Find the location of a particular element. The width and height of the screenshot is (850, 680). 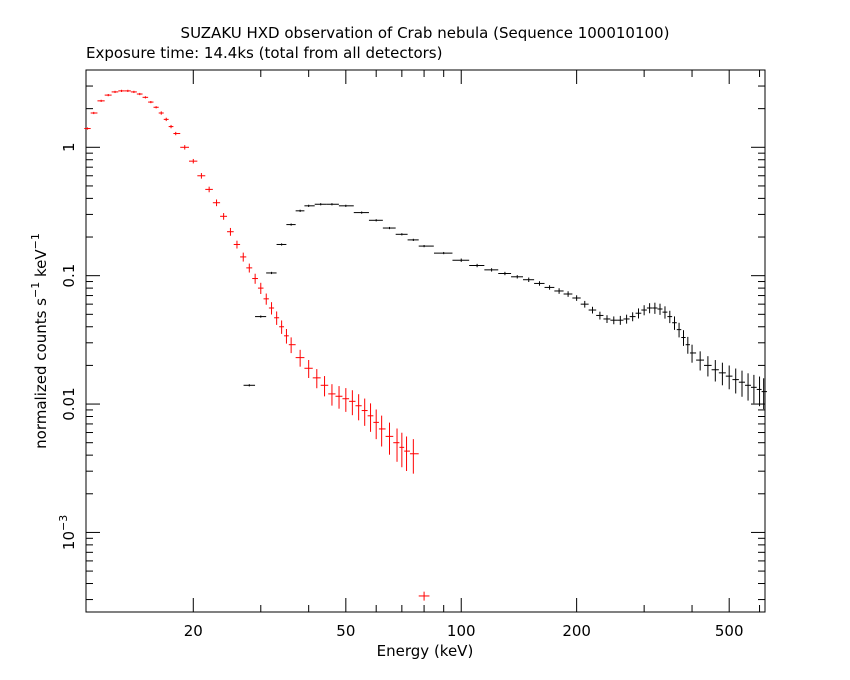

y-axis-label: normalized counts s−1 keV−1 is located at coordinates (39, 341).